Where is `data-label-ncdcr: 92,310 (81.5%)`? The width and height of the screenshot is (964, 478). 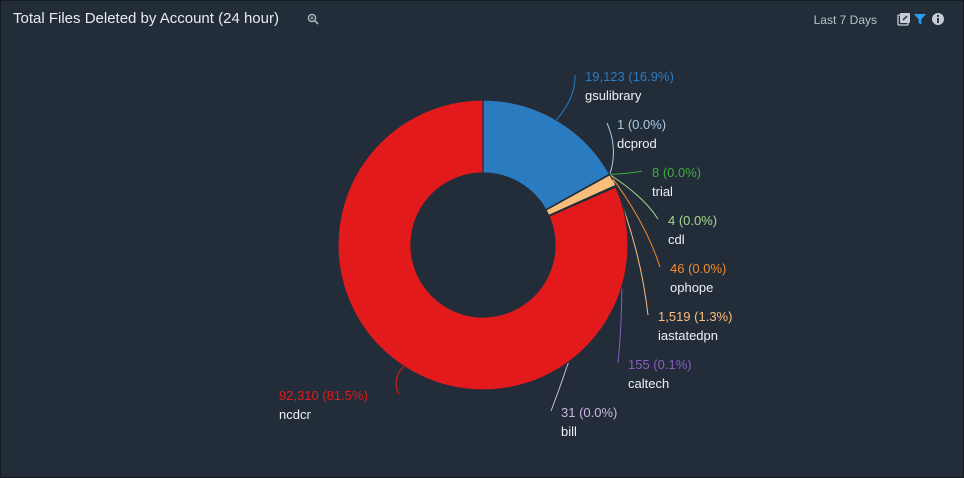
data-label-ncdcr: 92,310 (81.5%) is located at coordinates (323, 395).